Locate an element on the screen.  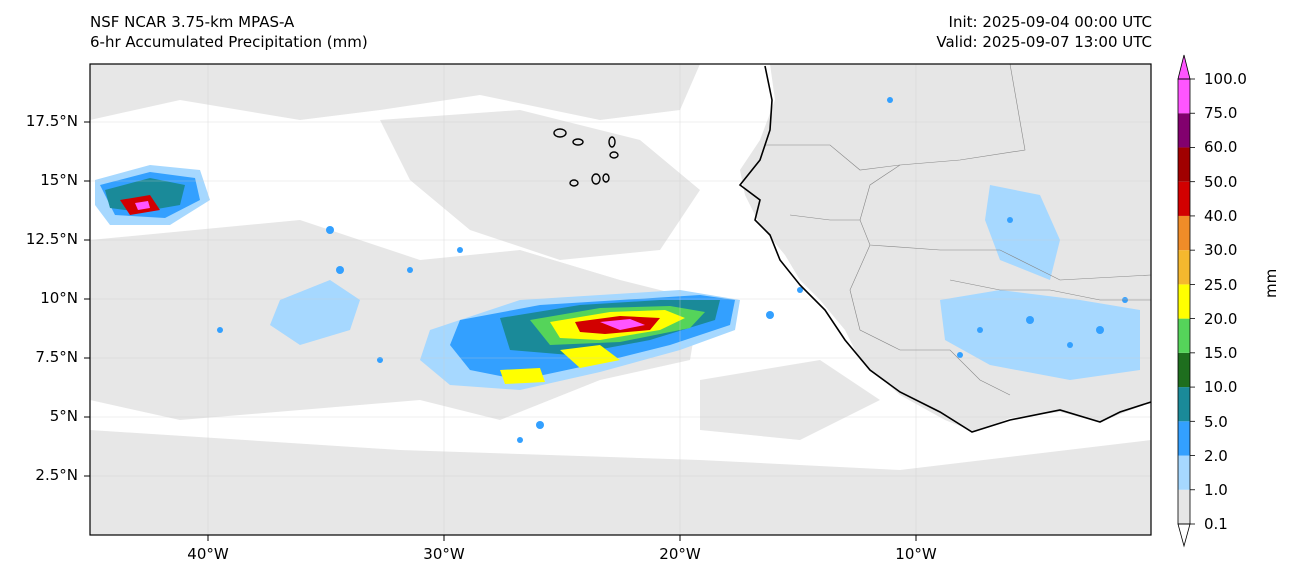
rain-25mm is located at coordinates (592, 347).